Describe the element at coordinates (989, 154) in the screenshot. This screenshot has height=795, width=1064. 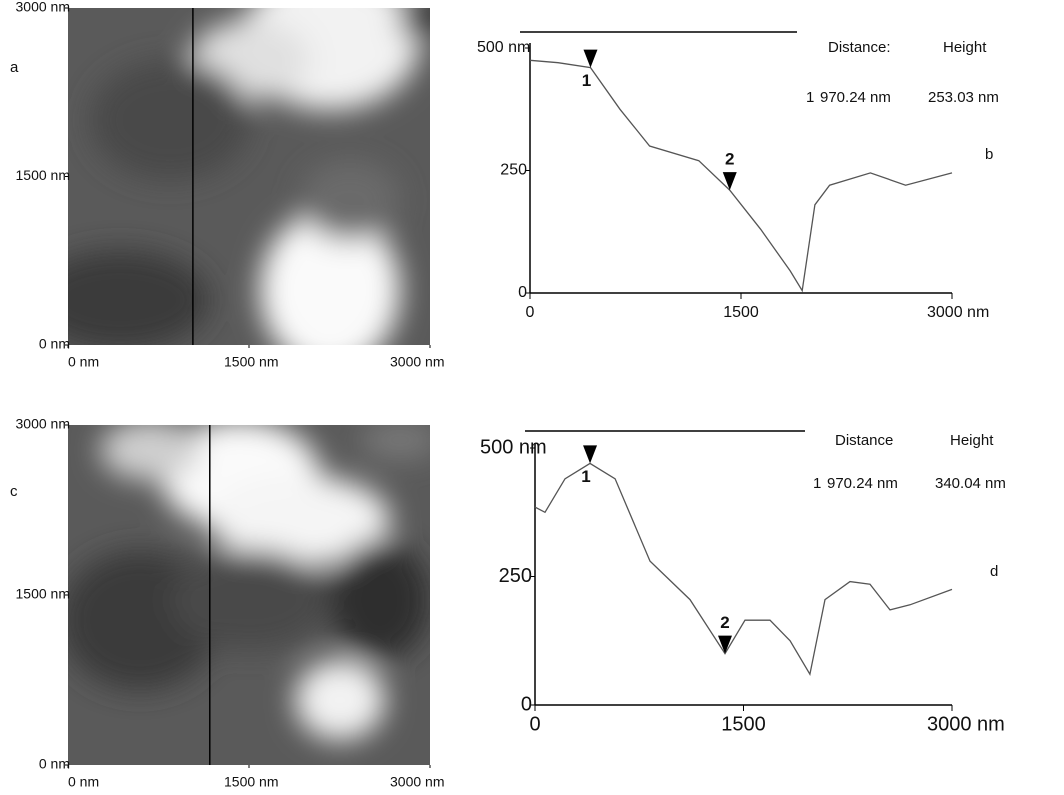
I see `panel-label: b` at that location.